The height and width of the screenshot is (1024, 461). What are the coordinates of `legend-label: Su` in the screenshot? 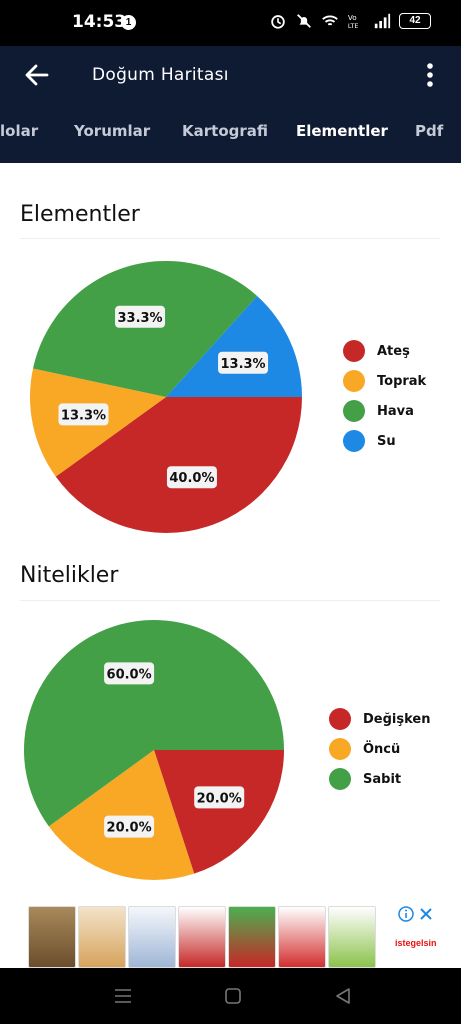 It's located at (386, 441).